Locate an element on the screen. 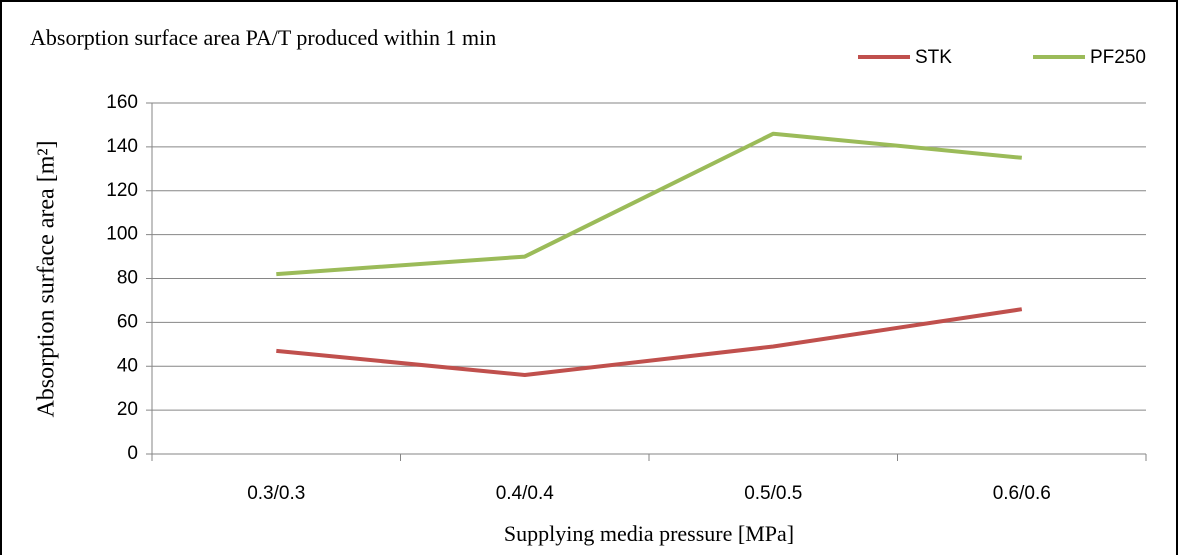  y-tick-label: 160 is located at coordinates (122, 102).